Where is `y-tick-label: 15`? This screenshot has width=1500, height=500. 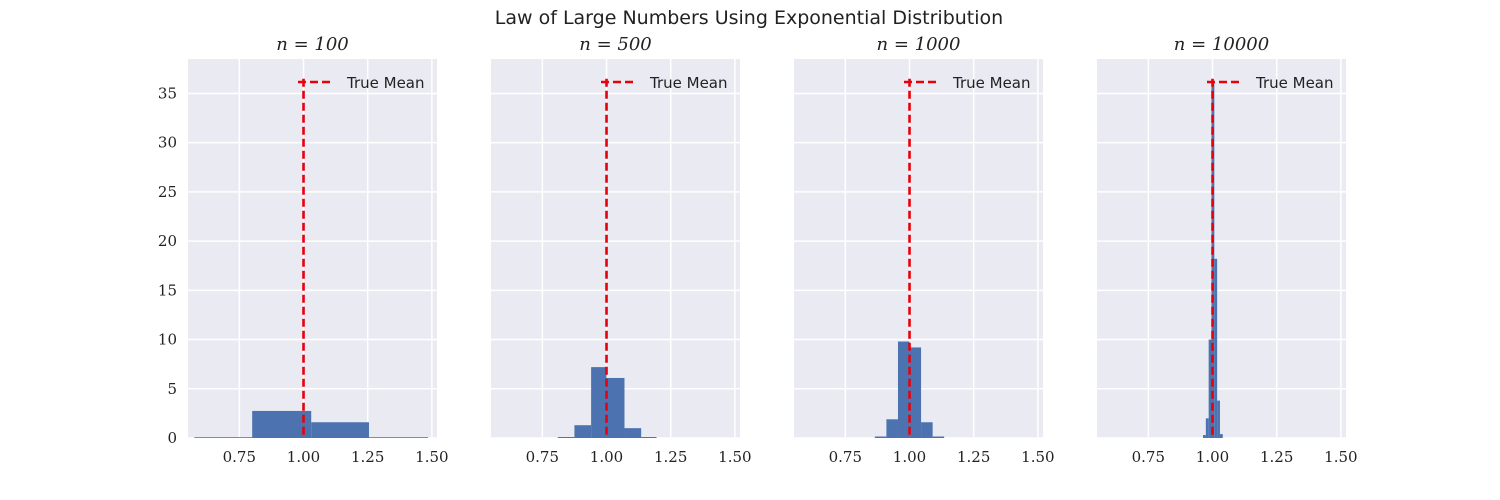
y-tick-label: 15 is located at coordinates (167, 290).